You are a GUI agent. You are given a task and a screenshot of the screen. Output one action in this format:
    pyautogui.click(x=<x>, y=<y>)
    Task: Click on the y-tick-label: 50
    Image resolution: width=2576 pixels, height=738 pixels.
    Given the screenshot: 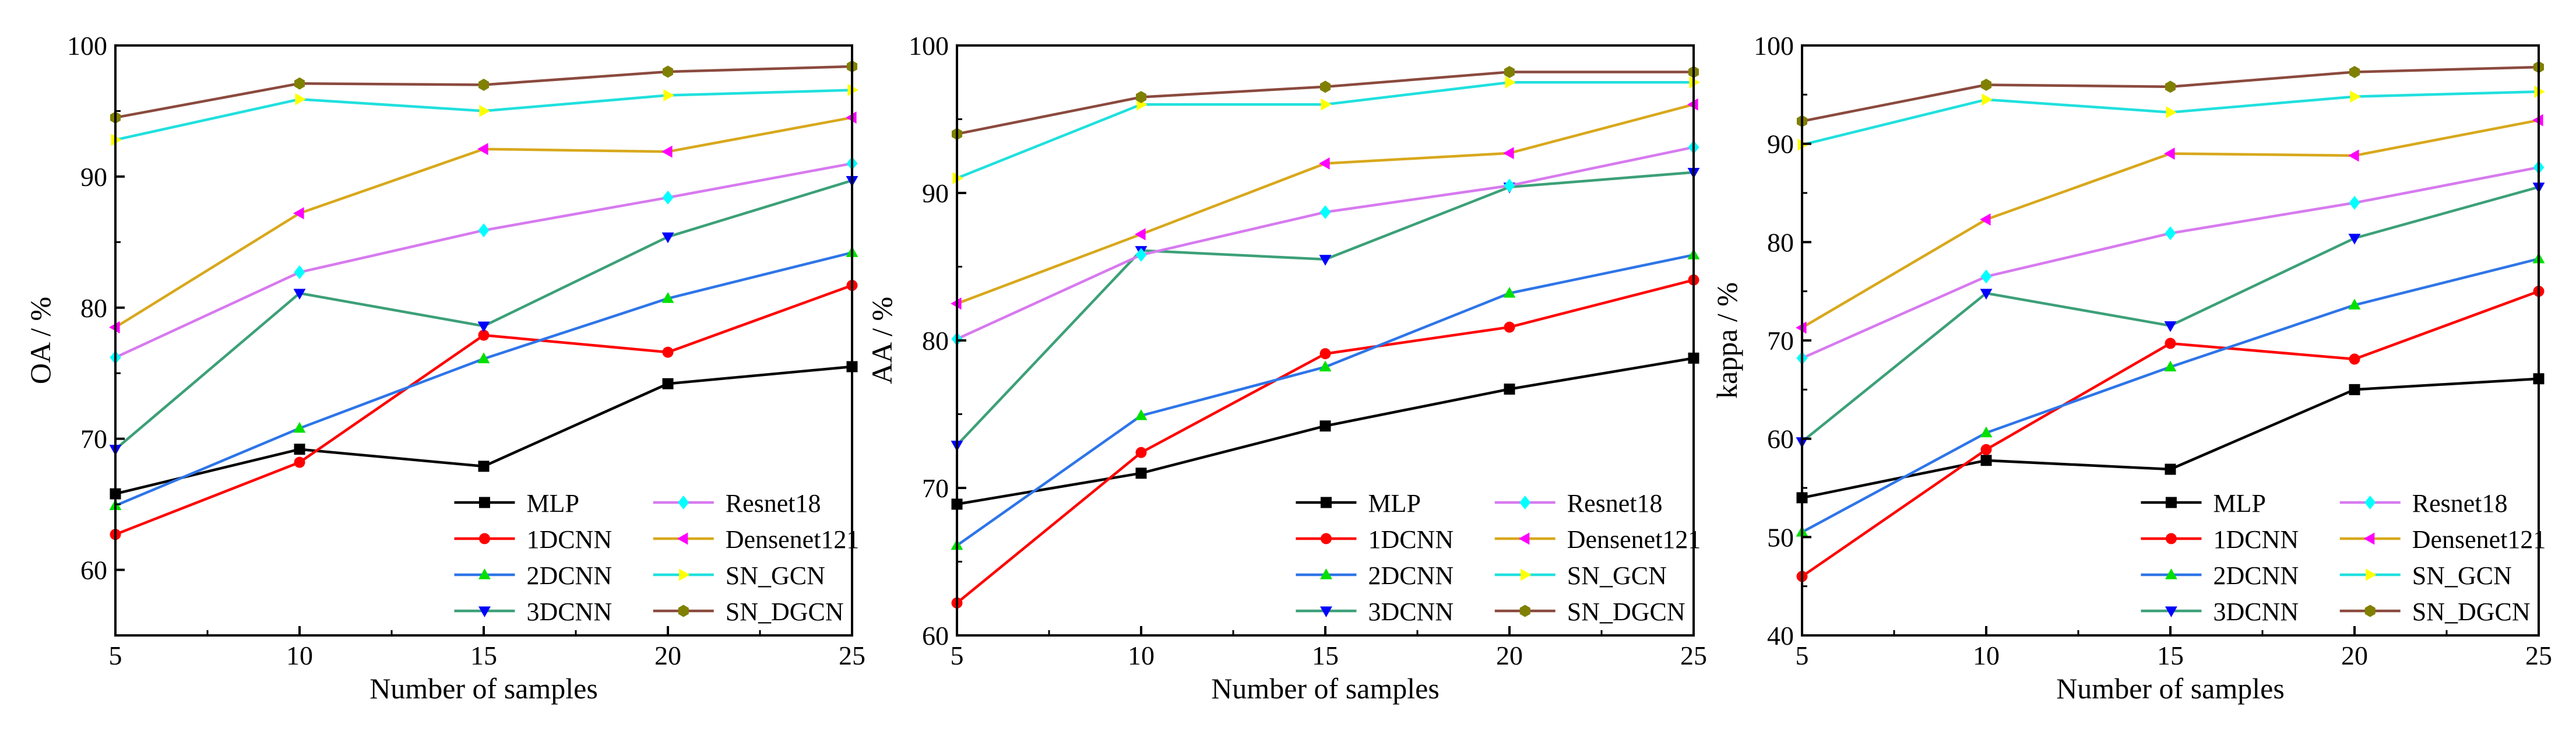 What is the action you would take?
    pyautogui.click(x=1781, y=537)
    